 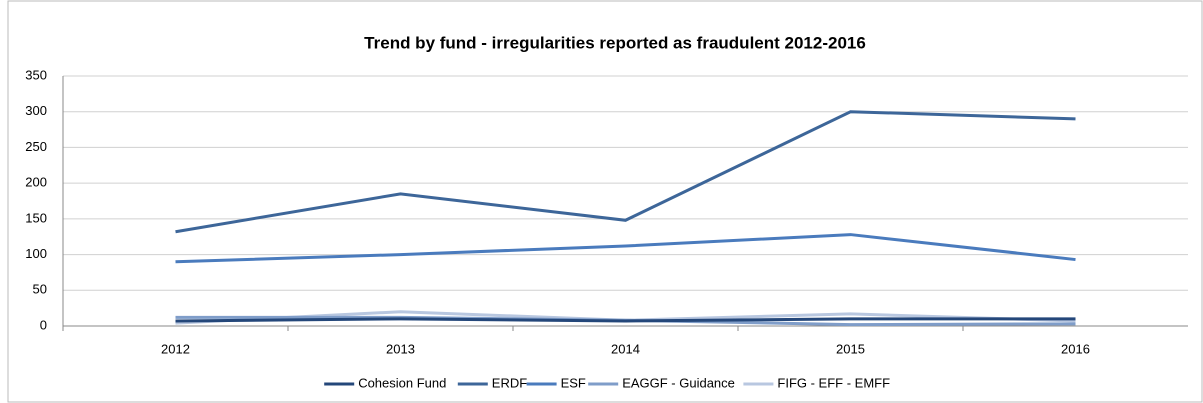 I want to click on legend-label: Cohesion Fund, so click(x=402, y=382).